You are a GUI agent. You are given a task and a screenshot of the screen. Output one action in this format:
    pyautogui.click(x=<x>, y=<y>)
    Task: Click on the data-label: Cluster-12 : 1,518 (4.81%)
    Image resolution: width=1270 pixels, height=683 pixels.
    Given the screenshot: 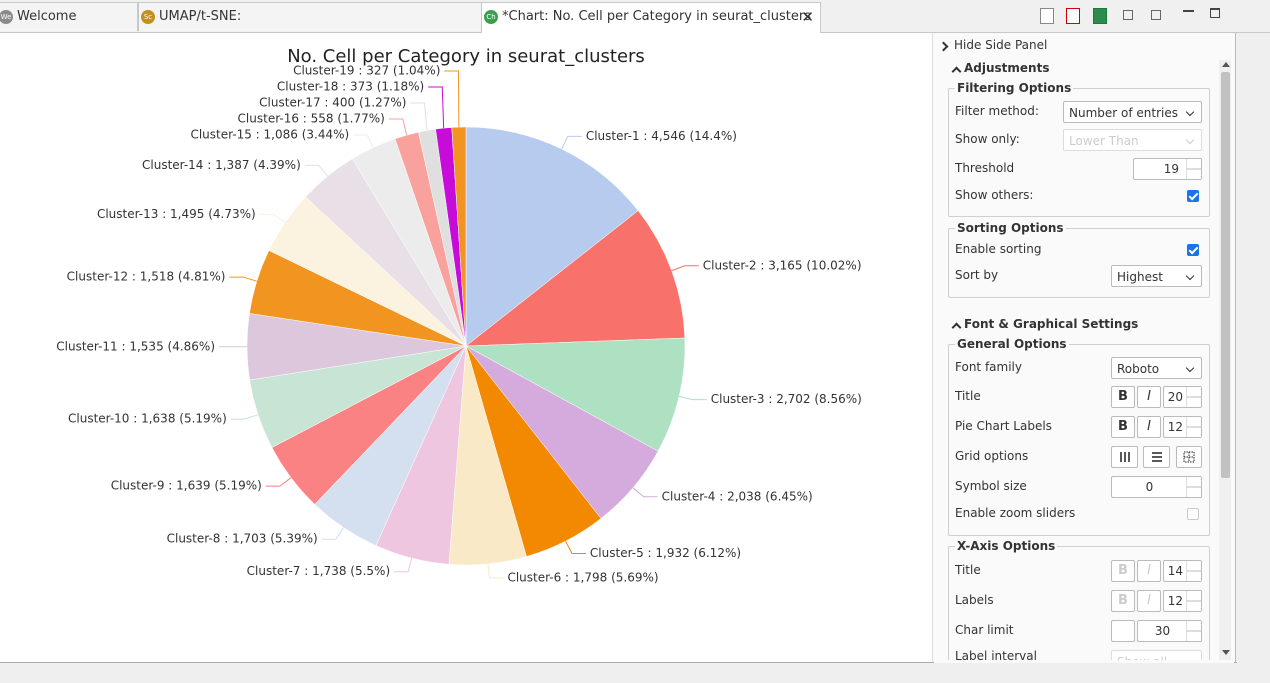 What is the action you would take?
    pyautogui.click(x=146, y=277)
    